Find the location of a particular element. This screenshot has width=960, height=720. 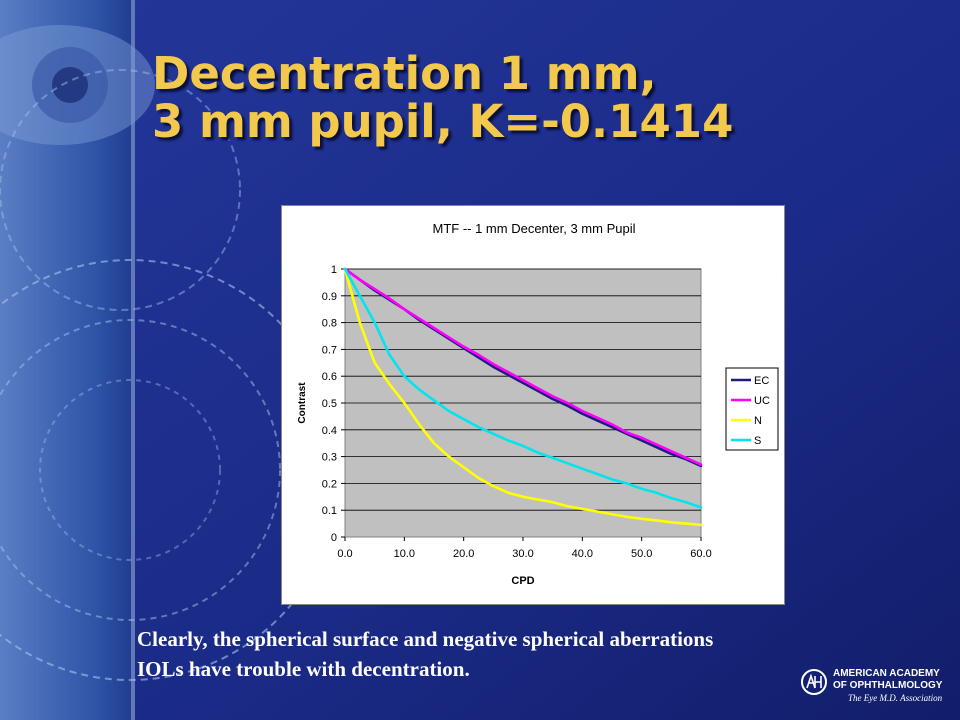

x-tick-label: 50.0 is located at coordinates (641, 554).